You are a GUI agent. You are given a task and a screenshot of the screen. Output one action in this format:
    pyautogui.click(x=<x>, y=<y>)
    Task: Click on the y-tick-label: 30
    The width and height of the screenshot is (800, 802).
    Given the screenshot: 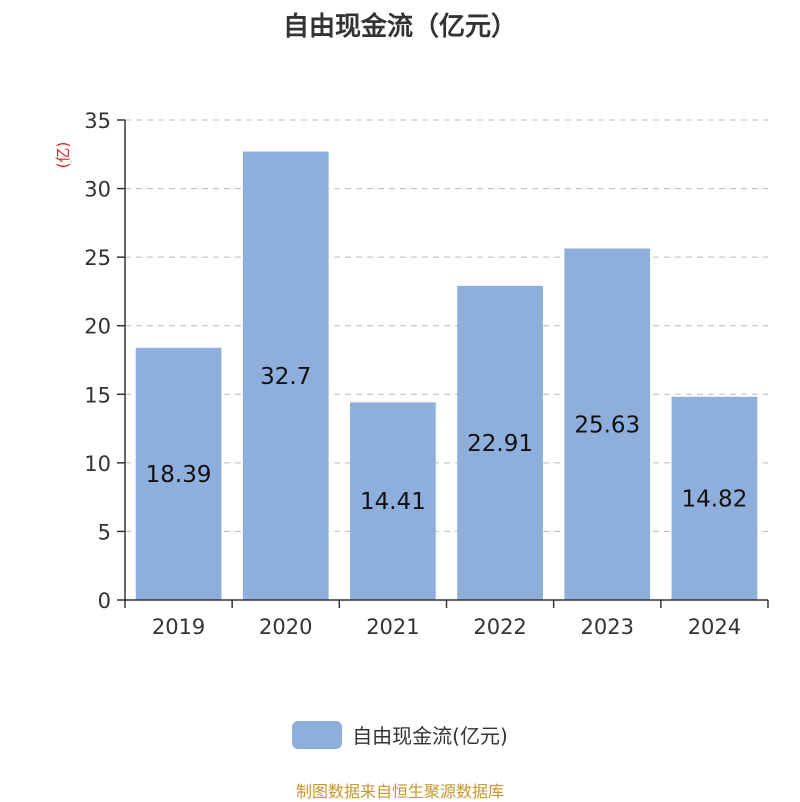 What is the action you would take?
    pyautogui.click(x=97, y=190)
    